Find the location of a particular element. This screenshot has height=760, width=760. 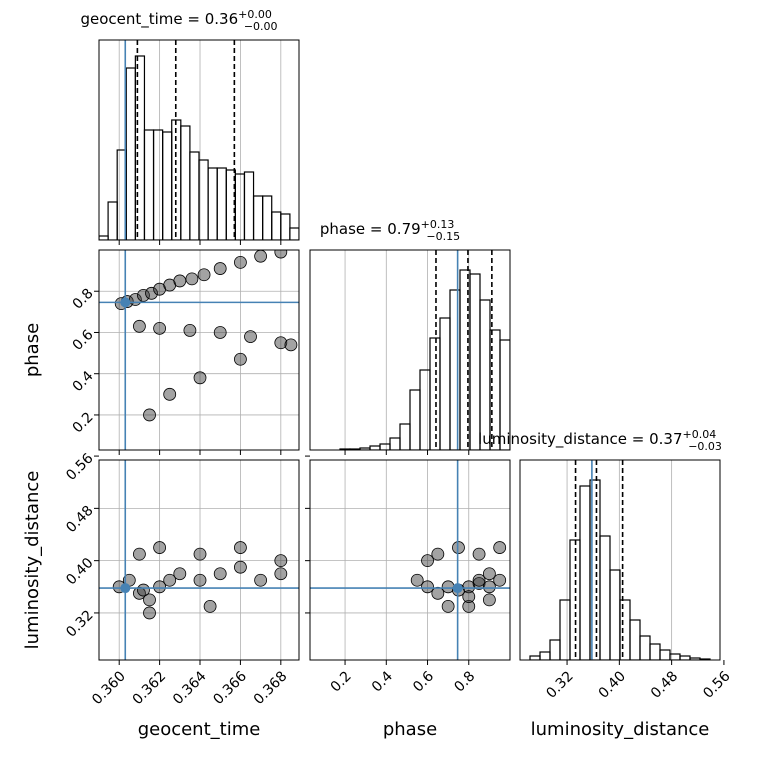

title-text: phase = 0.79 is located at coordinates (370, 229).